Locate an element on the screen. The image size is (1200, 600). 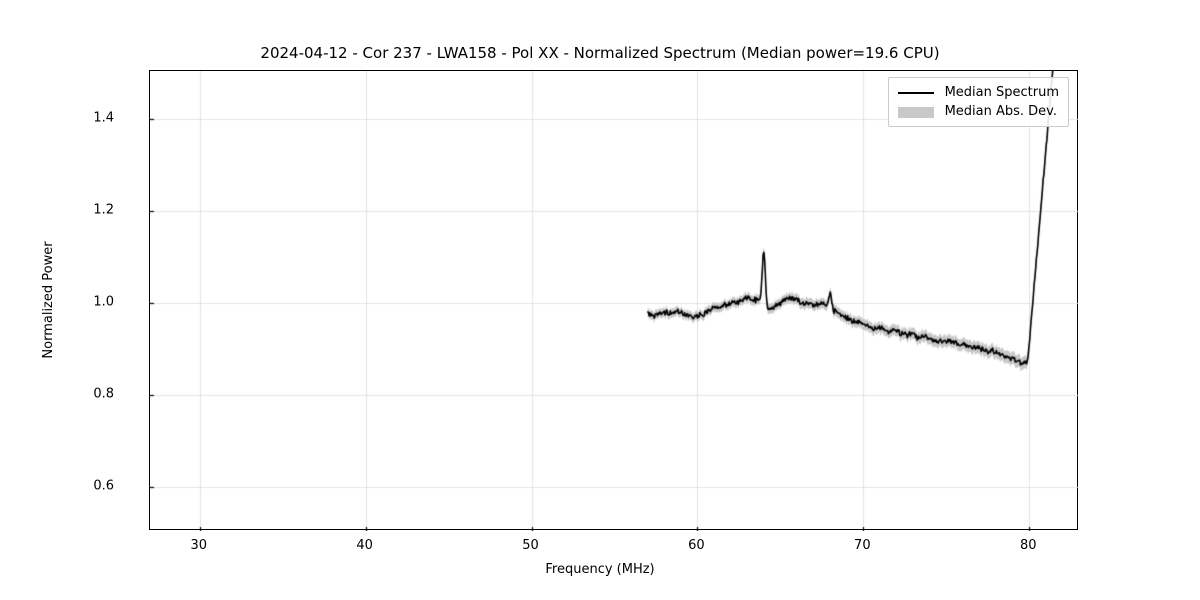
legend-item-median-spectrum: Median Spectrum is located at coordinates (977, 92).